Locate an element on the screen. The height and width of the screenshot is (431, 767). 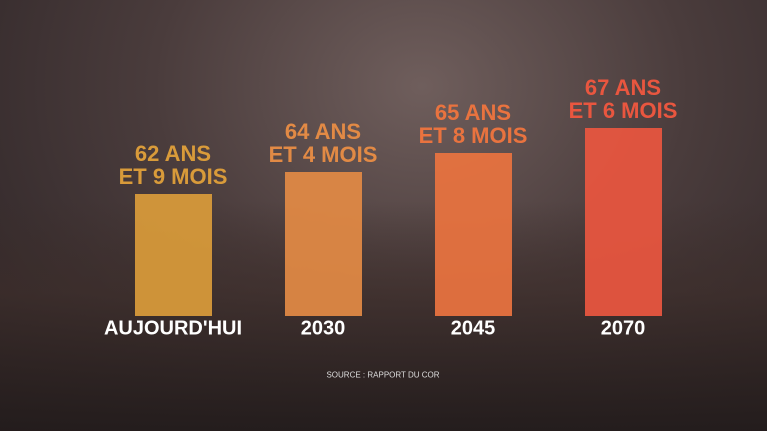
source-note: SOURCE : RAPPORT DU COR is located at coordinates (383, 375).